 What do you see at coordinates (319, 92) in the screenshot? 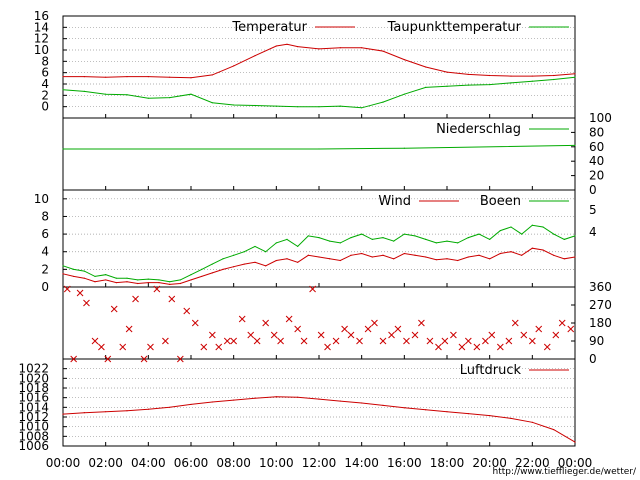
I see `series-line-Taupunkttemperatur` at bounding box center [319, 92].